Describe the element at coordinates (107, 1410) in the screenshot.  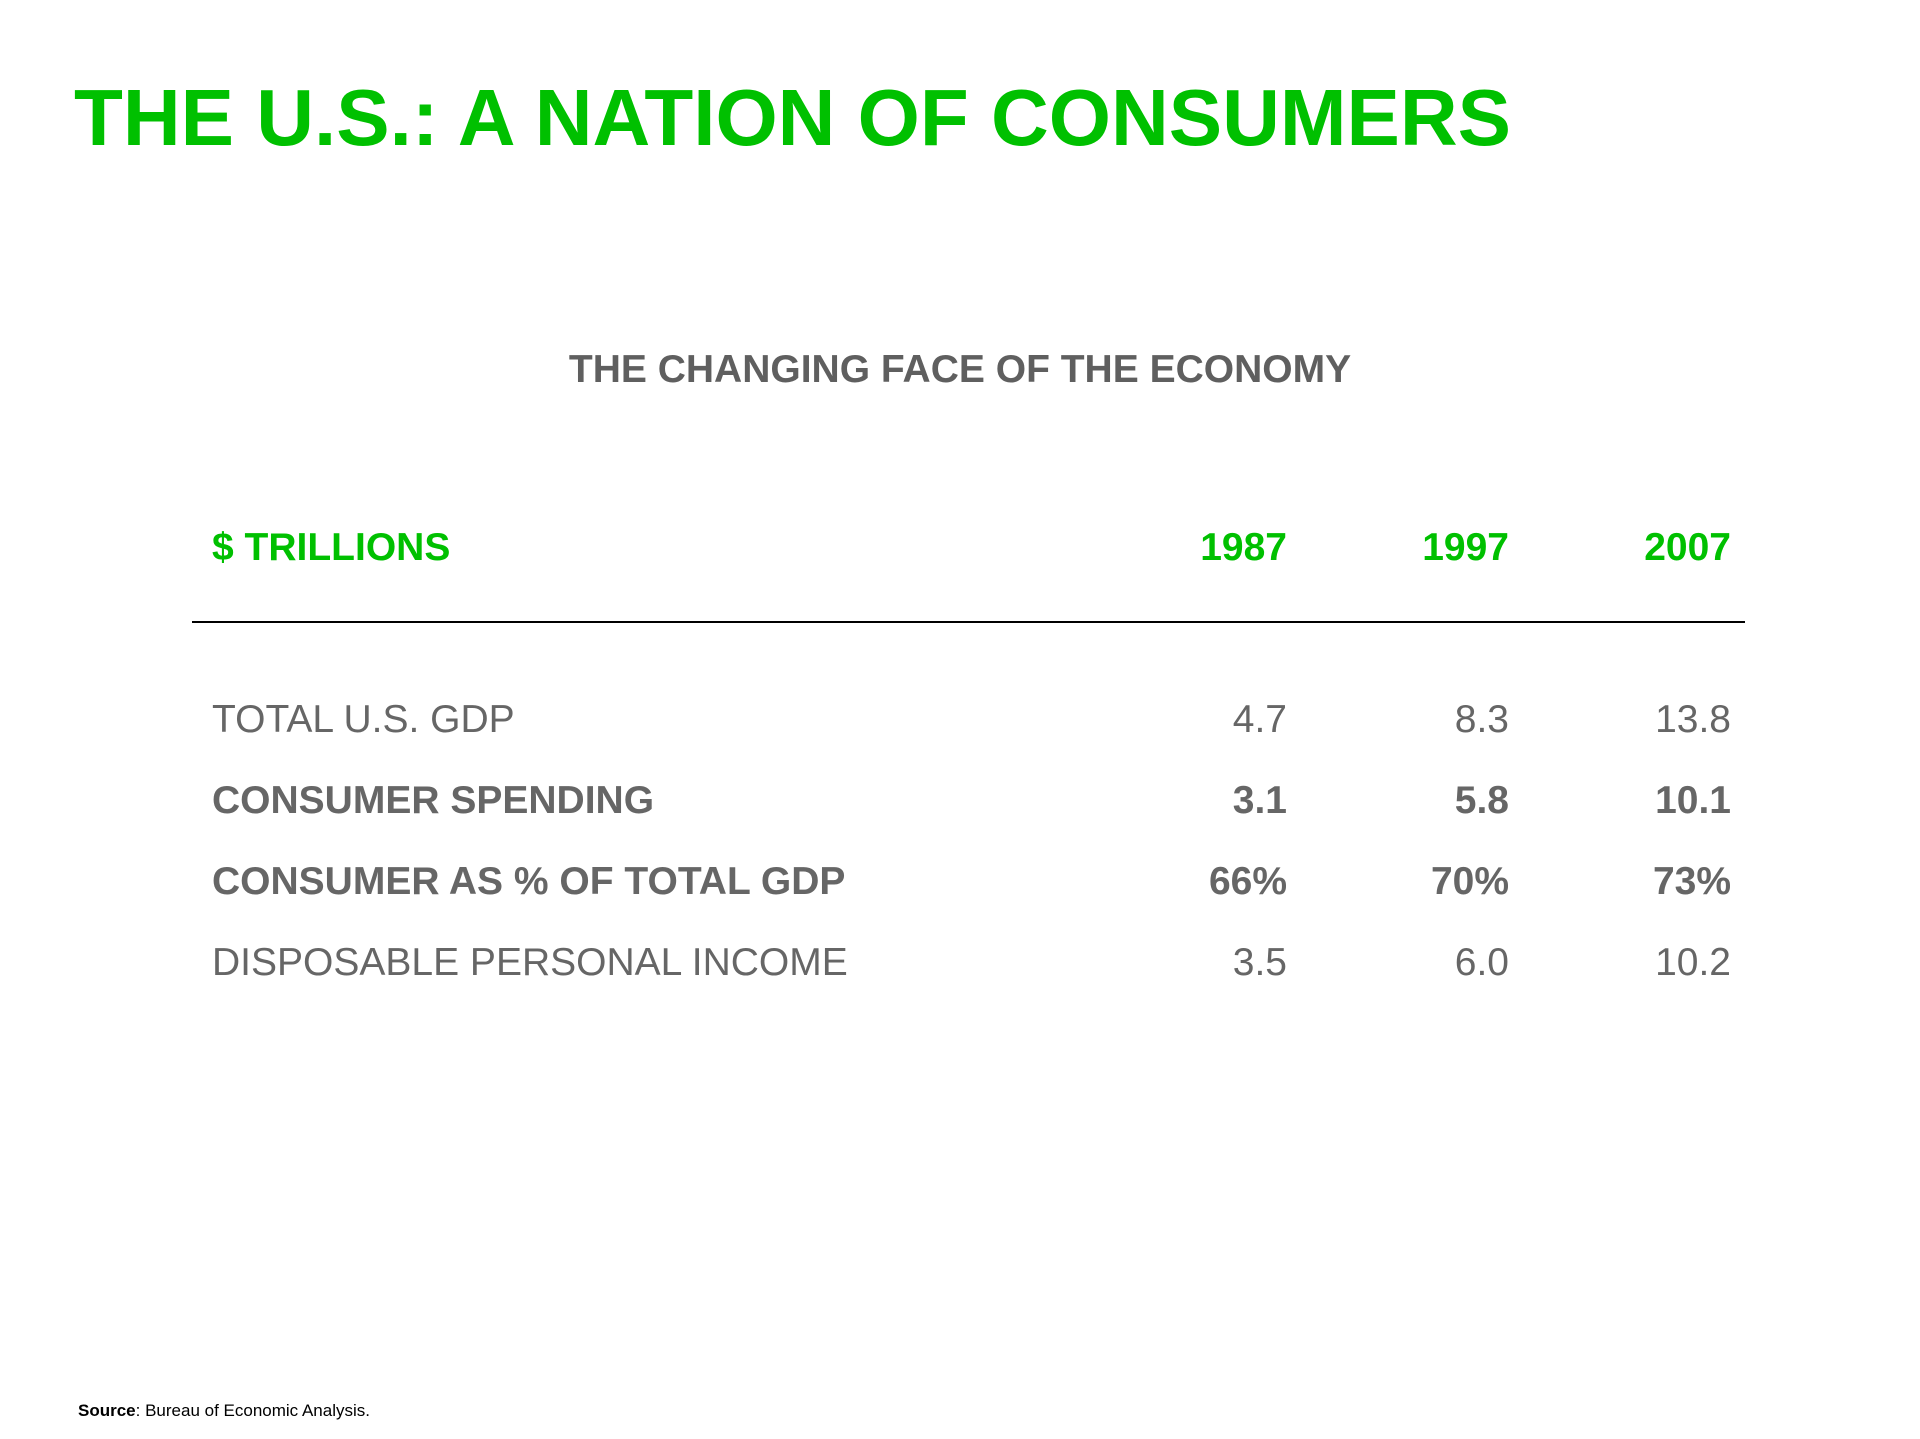
I see `source-label: Source` at that location.